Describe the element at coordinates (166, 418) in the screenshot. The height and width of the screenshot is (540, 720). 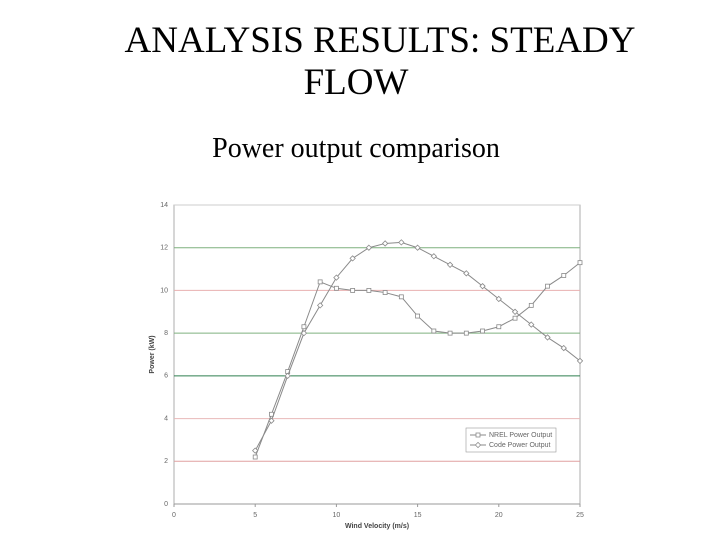
I see `y-tick-label: 4` at that location.